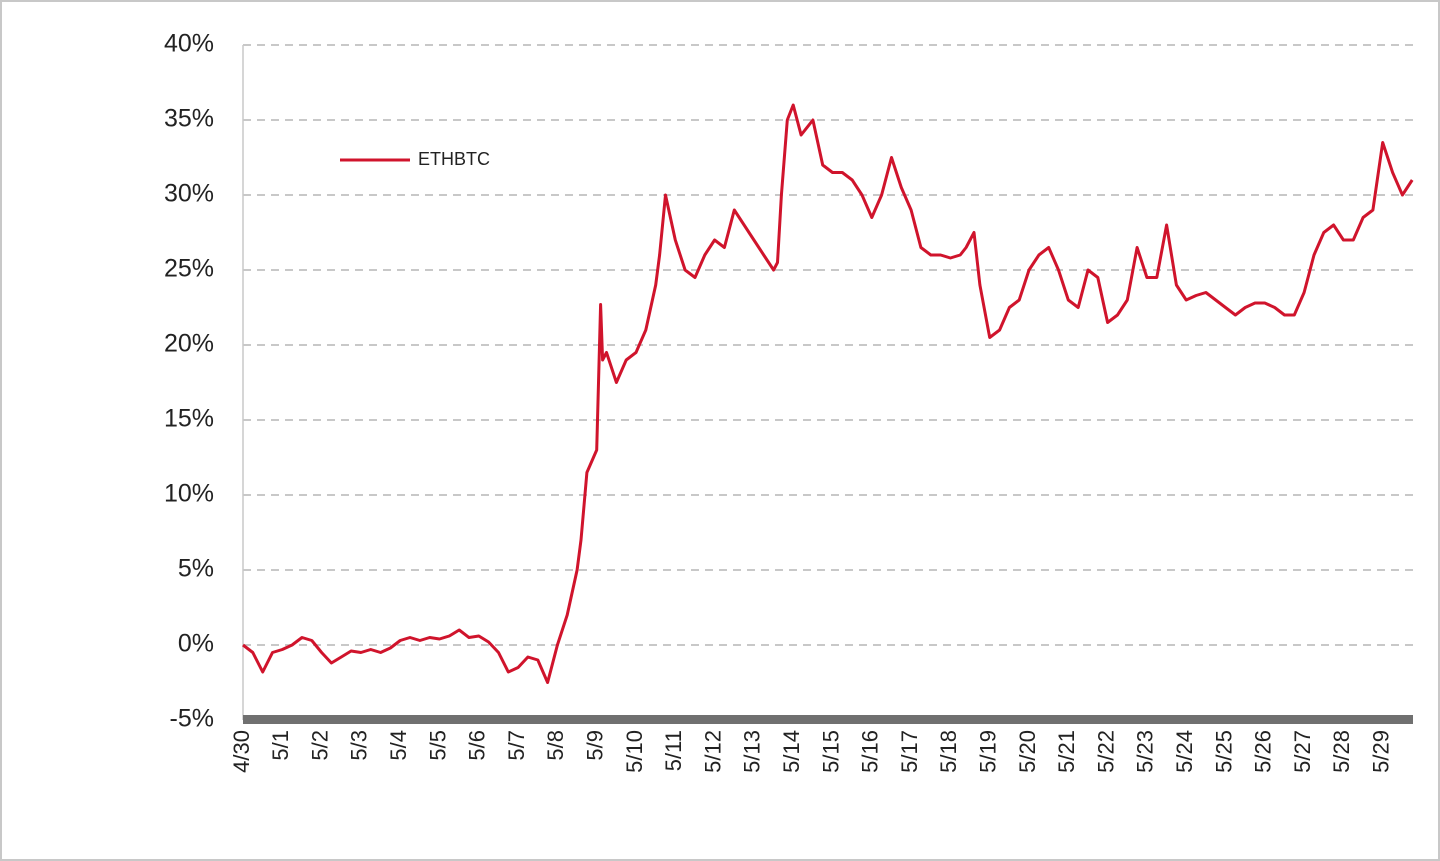  I want to click on x-tick-label: 5/29, so click(1381, 751).